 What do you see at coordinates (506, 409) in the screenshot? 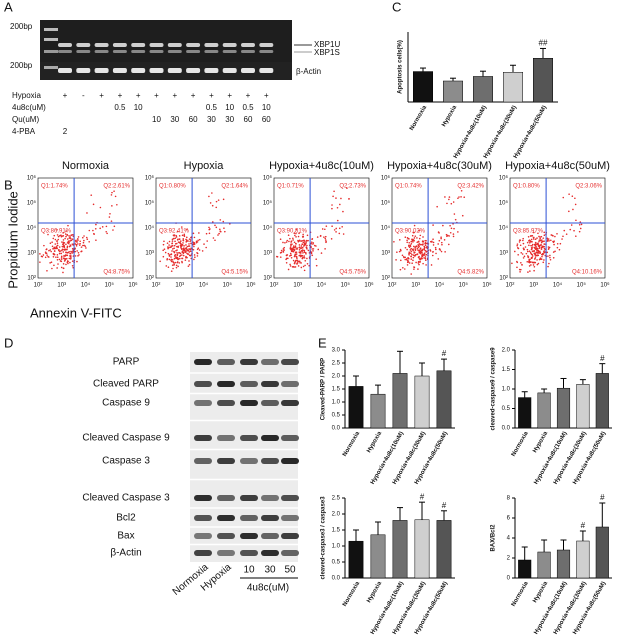
I see `y-tick-label: 0.5` at bounding box center [506, 409].